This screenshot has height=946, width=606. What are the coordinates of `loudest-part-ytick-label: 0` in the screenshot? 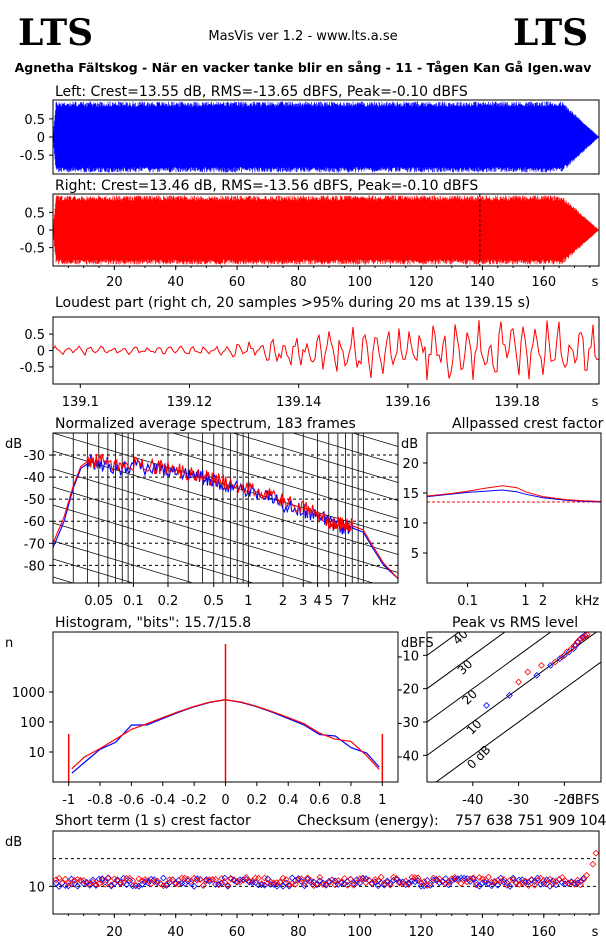 It's located at (41, 352).